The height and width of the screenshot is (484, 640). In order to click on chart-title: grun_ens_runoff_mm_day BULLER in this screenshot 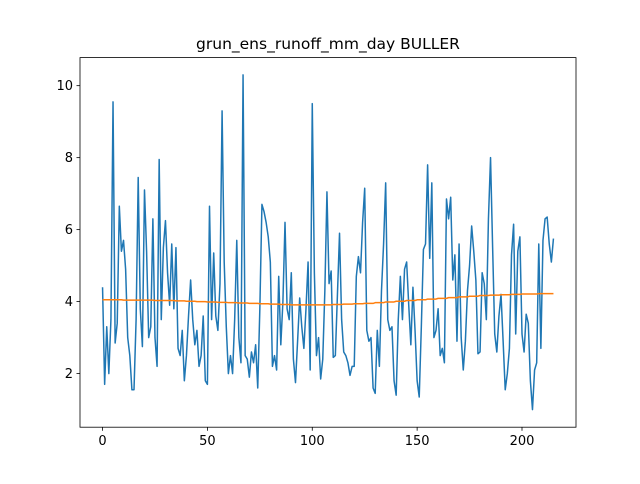, I will do `click(328, 44)`.